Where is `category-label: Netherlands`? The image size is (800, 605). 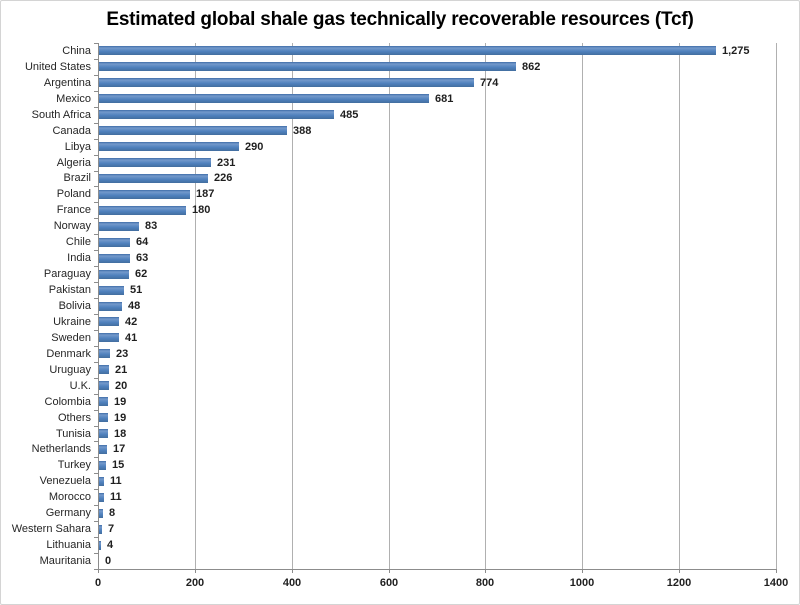 category-label: Netherlands is located at coordinates (61, 449).